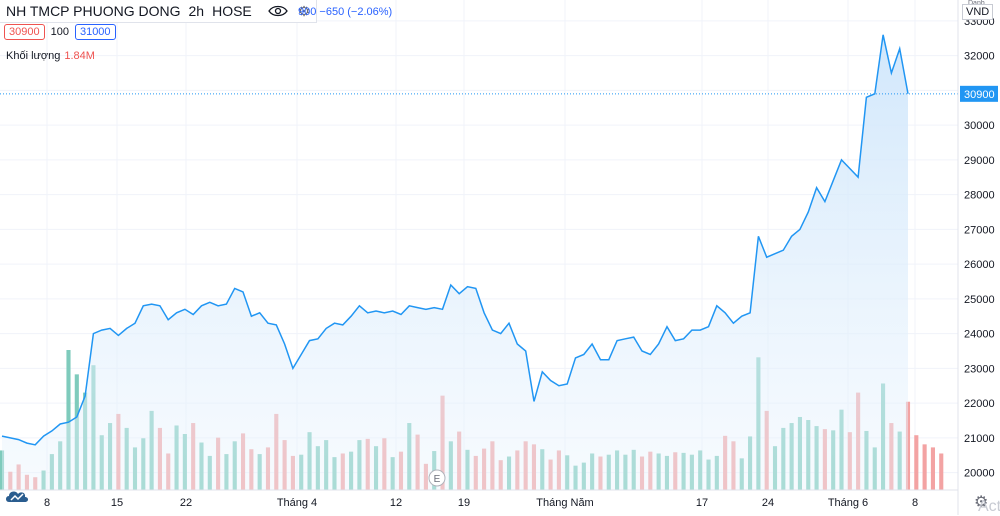 Image resolution: width=1000 pixels, height=516 pixels. What do you see at coordinates (768, 503) in the screenshot?
I see `x-tick-label: 24` at bounding box center [768, 503].